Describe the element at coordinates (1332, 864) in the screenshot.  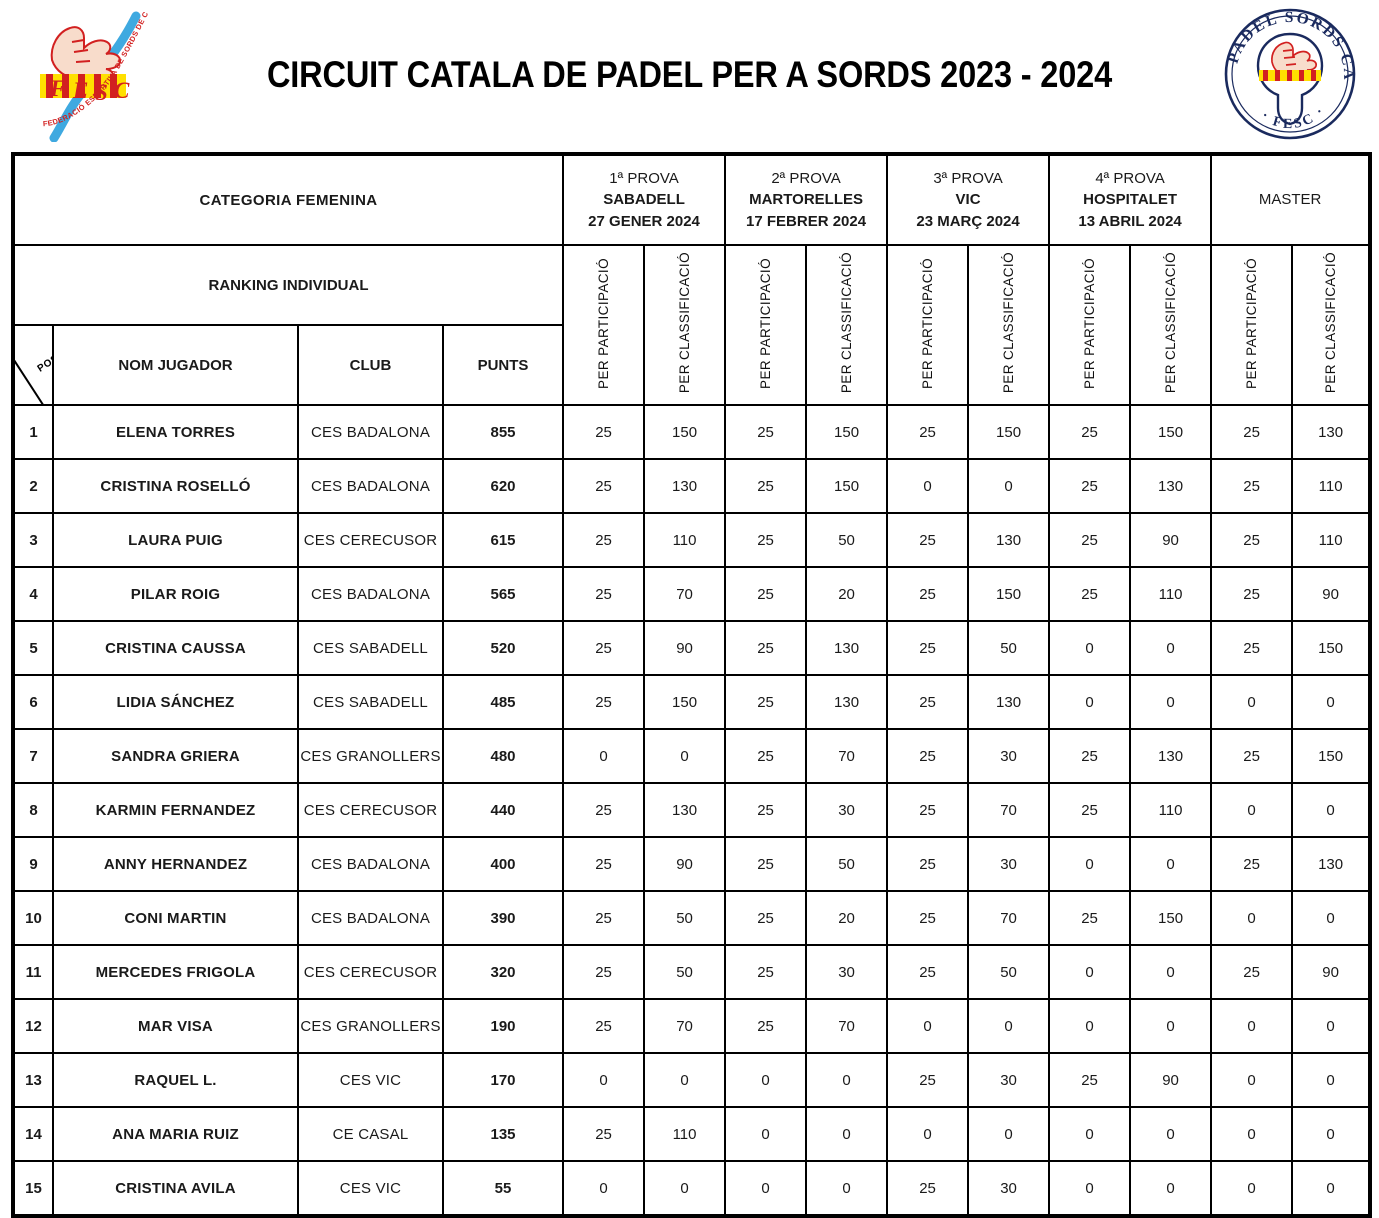
I see `cell-classificacio-5: 130` at that location.